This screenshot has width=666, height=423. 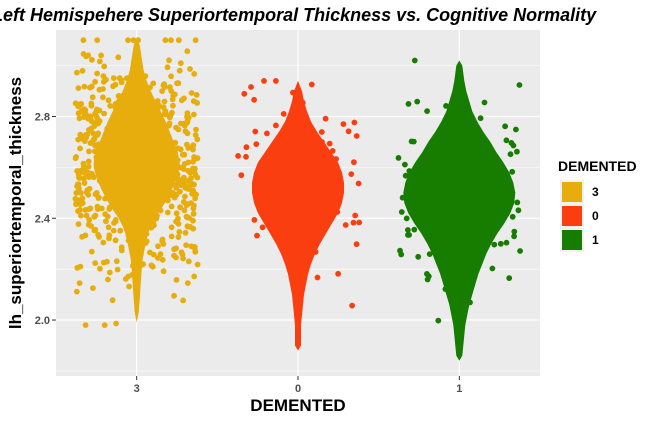 What do you see at coordinates (42, 118) in the screenshot?
I see `y-tick-label: 2.8` at bounding box center [42, 118].